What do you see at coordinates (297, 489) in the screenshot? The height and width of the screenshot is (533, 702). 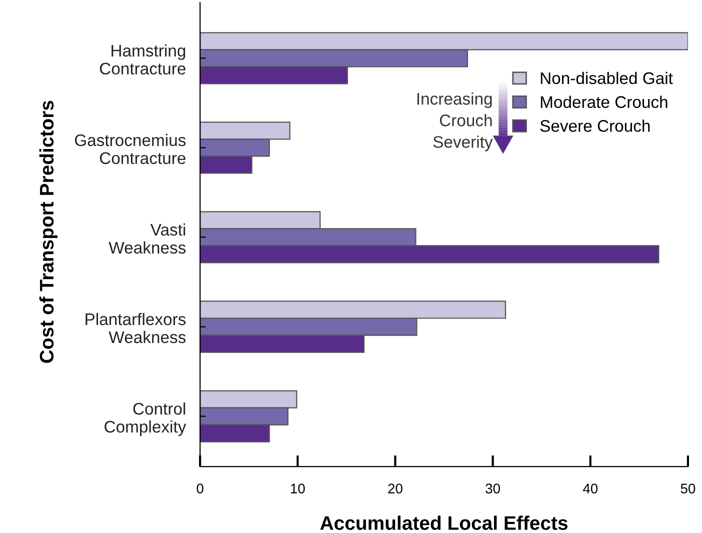 I see `x-tick-label: 10` at bounding box center [297, 489].